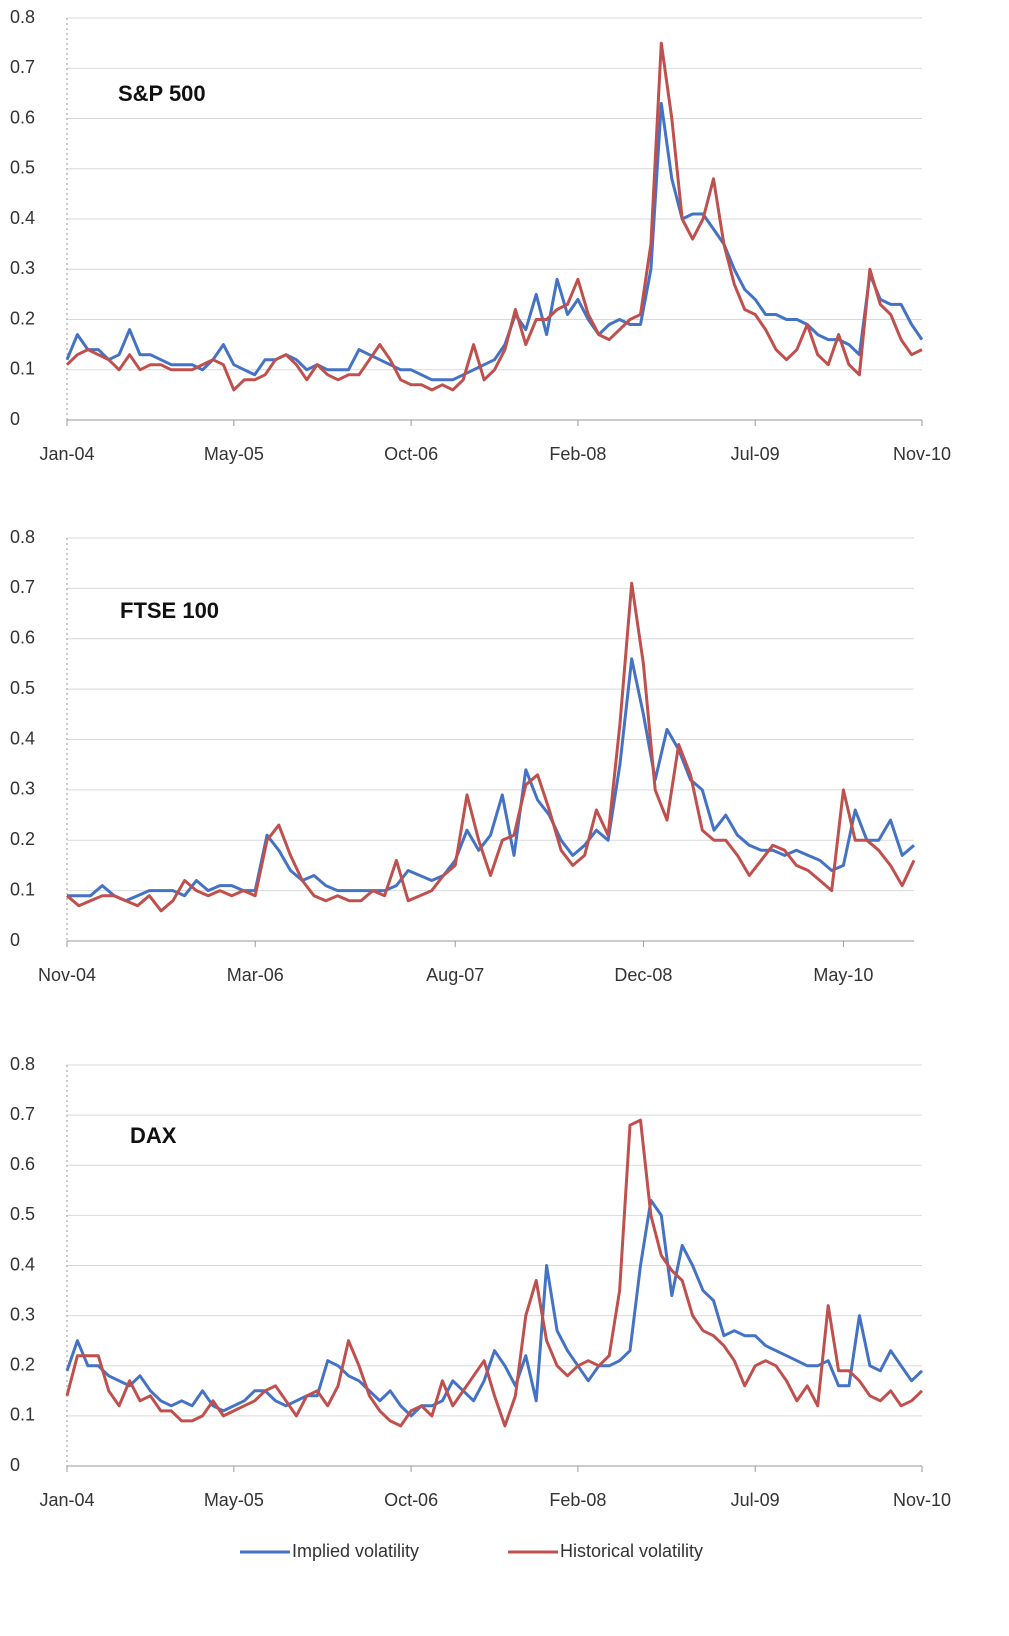  I want to click on legend-label: Historical volatility, so click(631, 1551).